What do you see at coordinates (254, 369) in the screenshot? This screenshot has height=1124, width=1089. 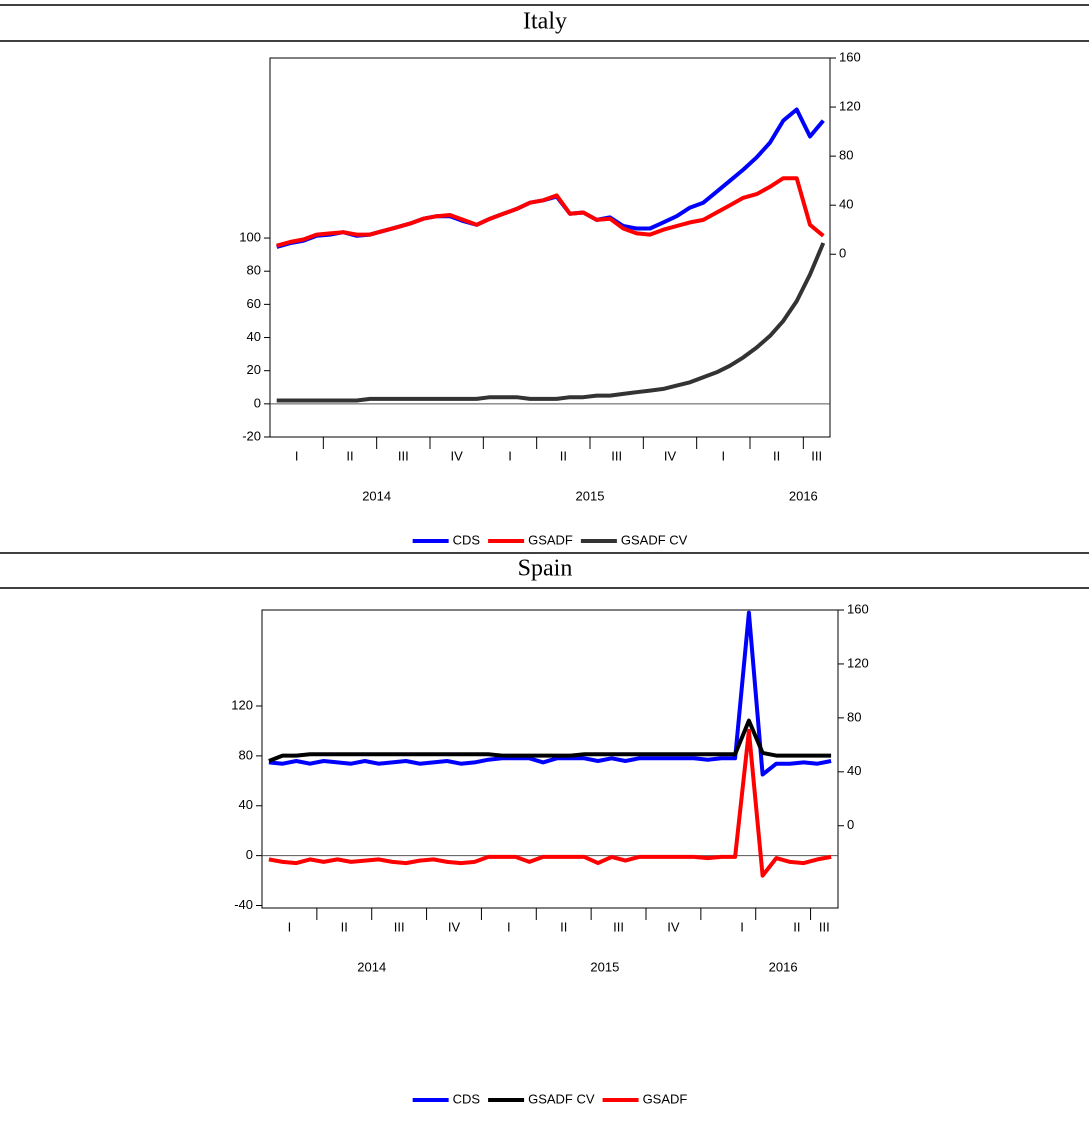 I see `y-tick-label: 20` at bounding box center [254, 369].